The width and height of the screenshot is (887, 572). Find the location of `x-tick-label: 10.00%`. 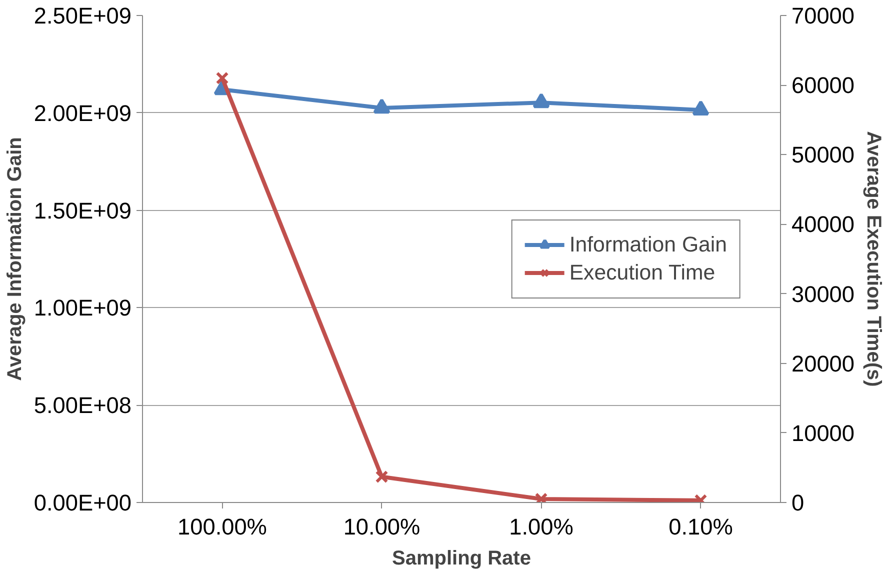

x-tick-label: 10.00% is located at coordinates (381, 527).